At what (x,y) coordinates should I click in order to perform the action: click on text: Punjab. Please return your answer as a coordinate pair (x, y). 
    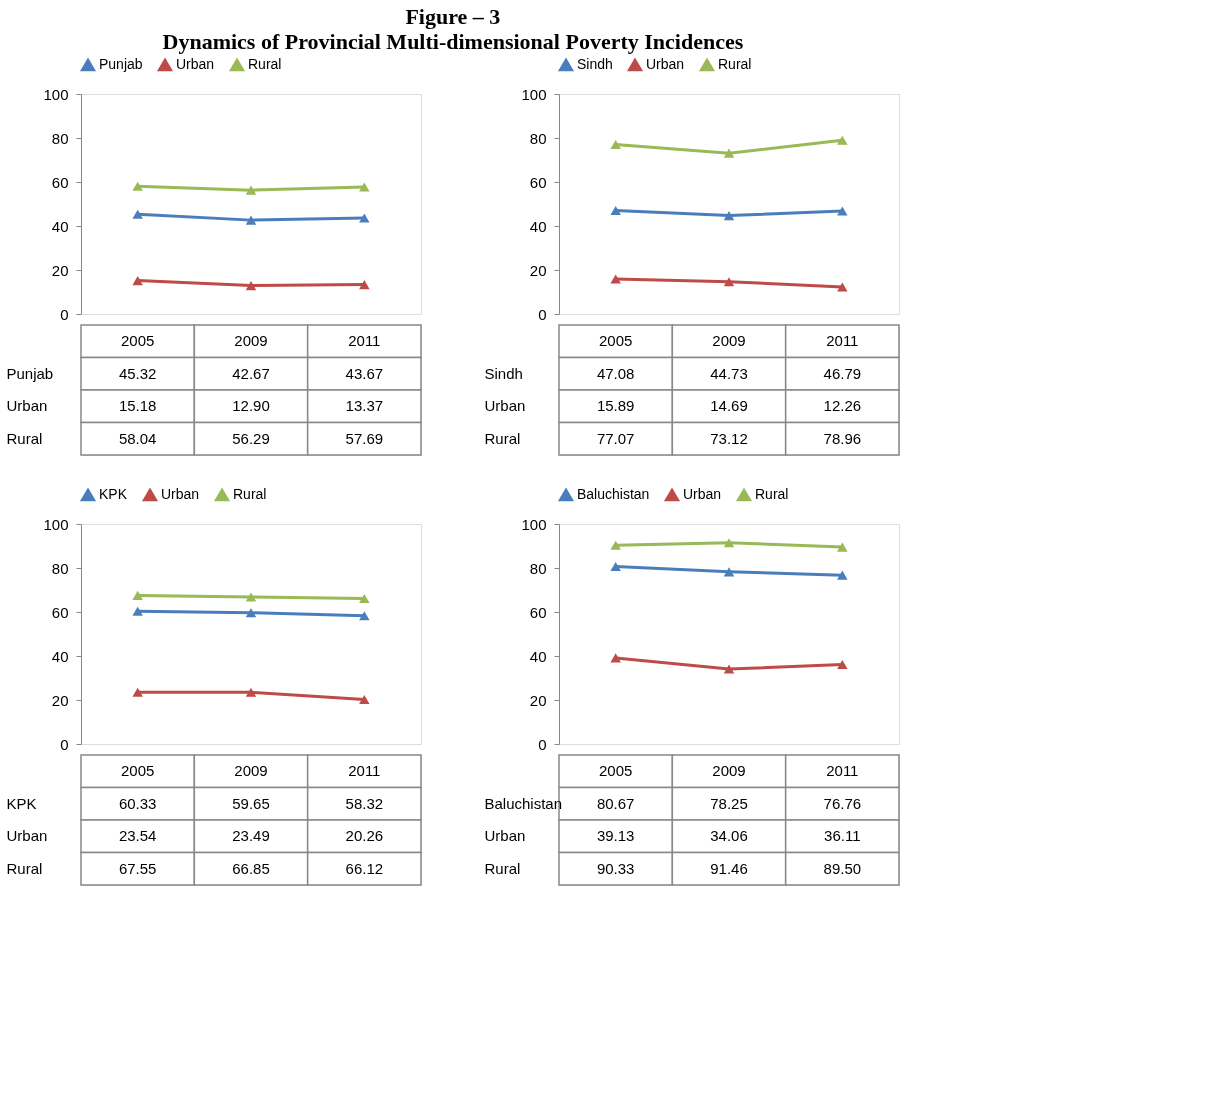
    Looking at the image, I should click on (30, 373).